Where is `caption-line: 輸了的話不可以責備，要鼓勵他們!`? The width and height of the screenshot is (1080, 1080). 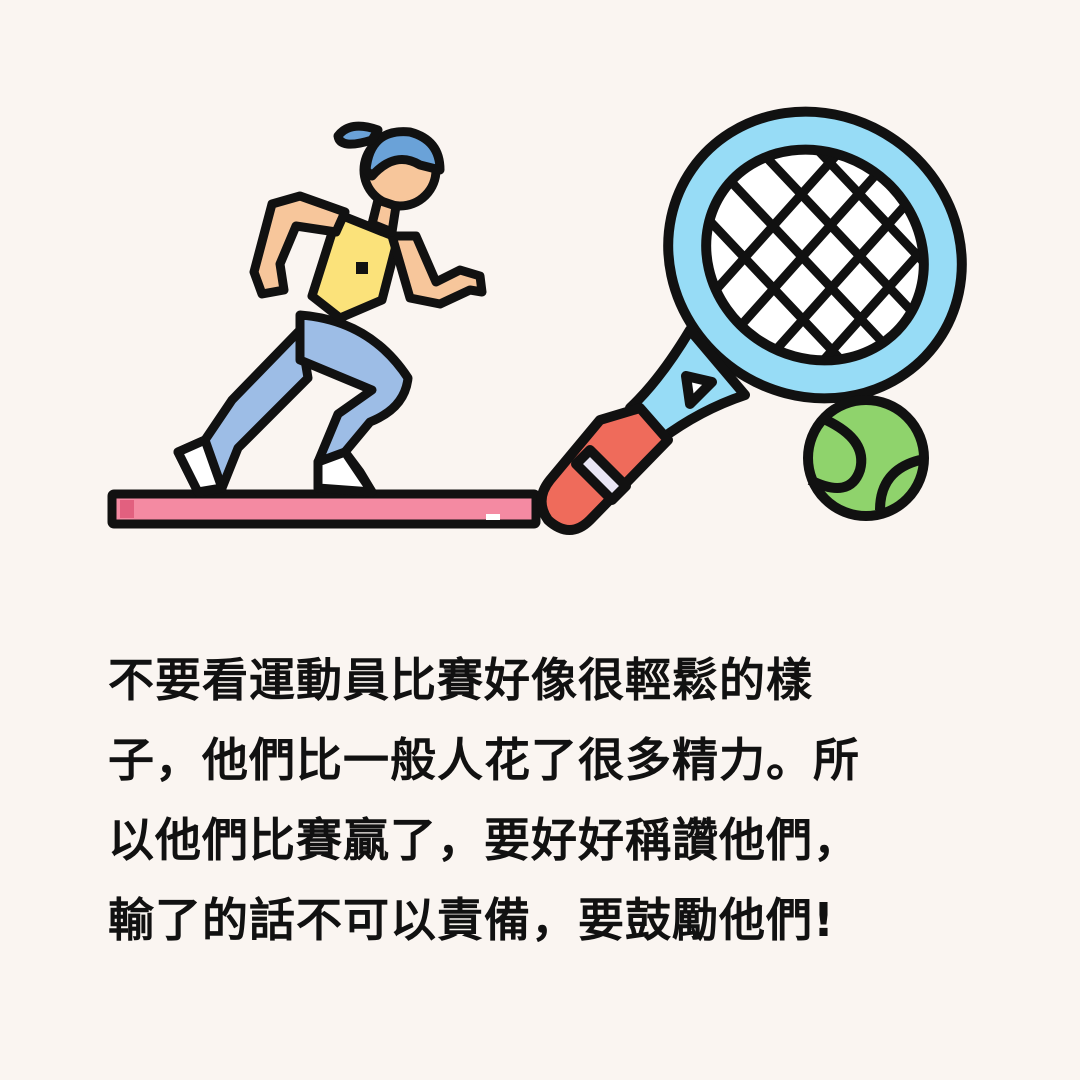
caption-line: 輸了的話不可以責備，要鼓勵他們! is located at coordinates (471, 920).